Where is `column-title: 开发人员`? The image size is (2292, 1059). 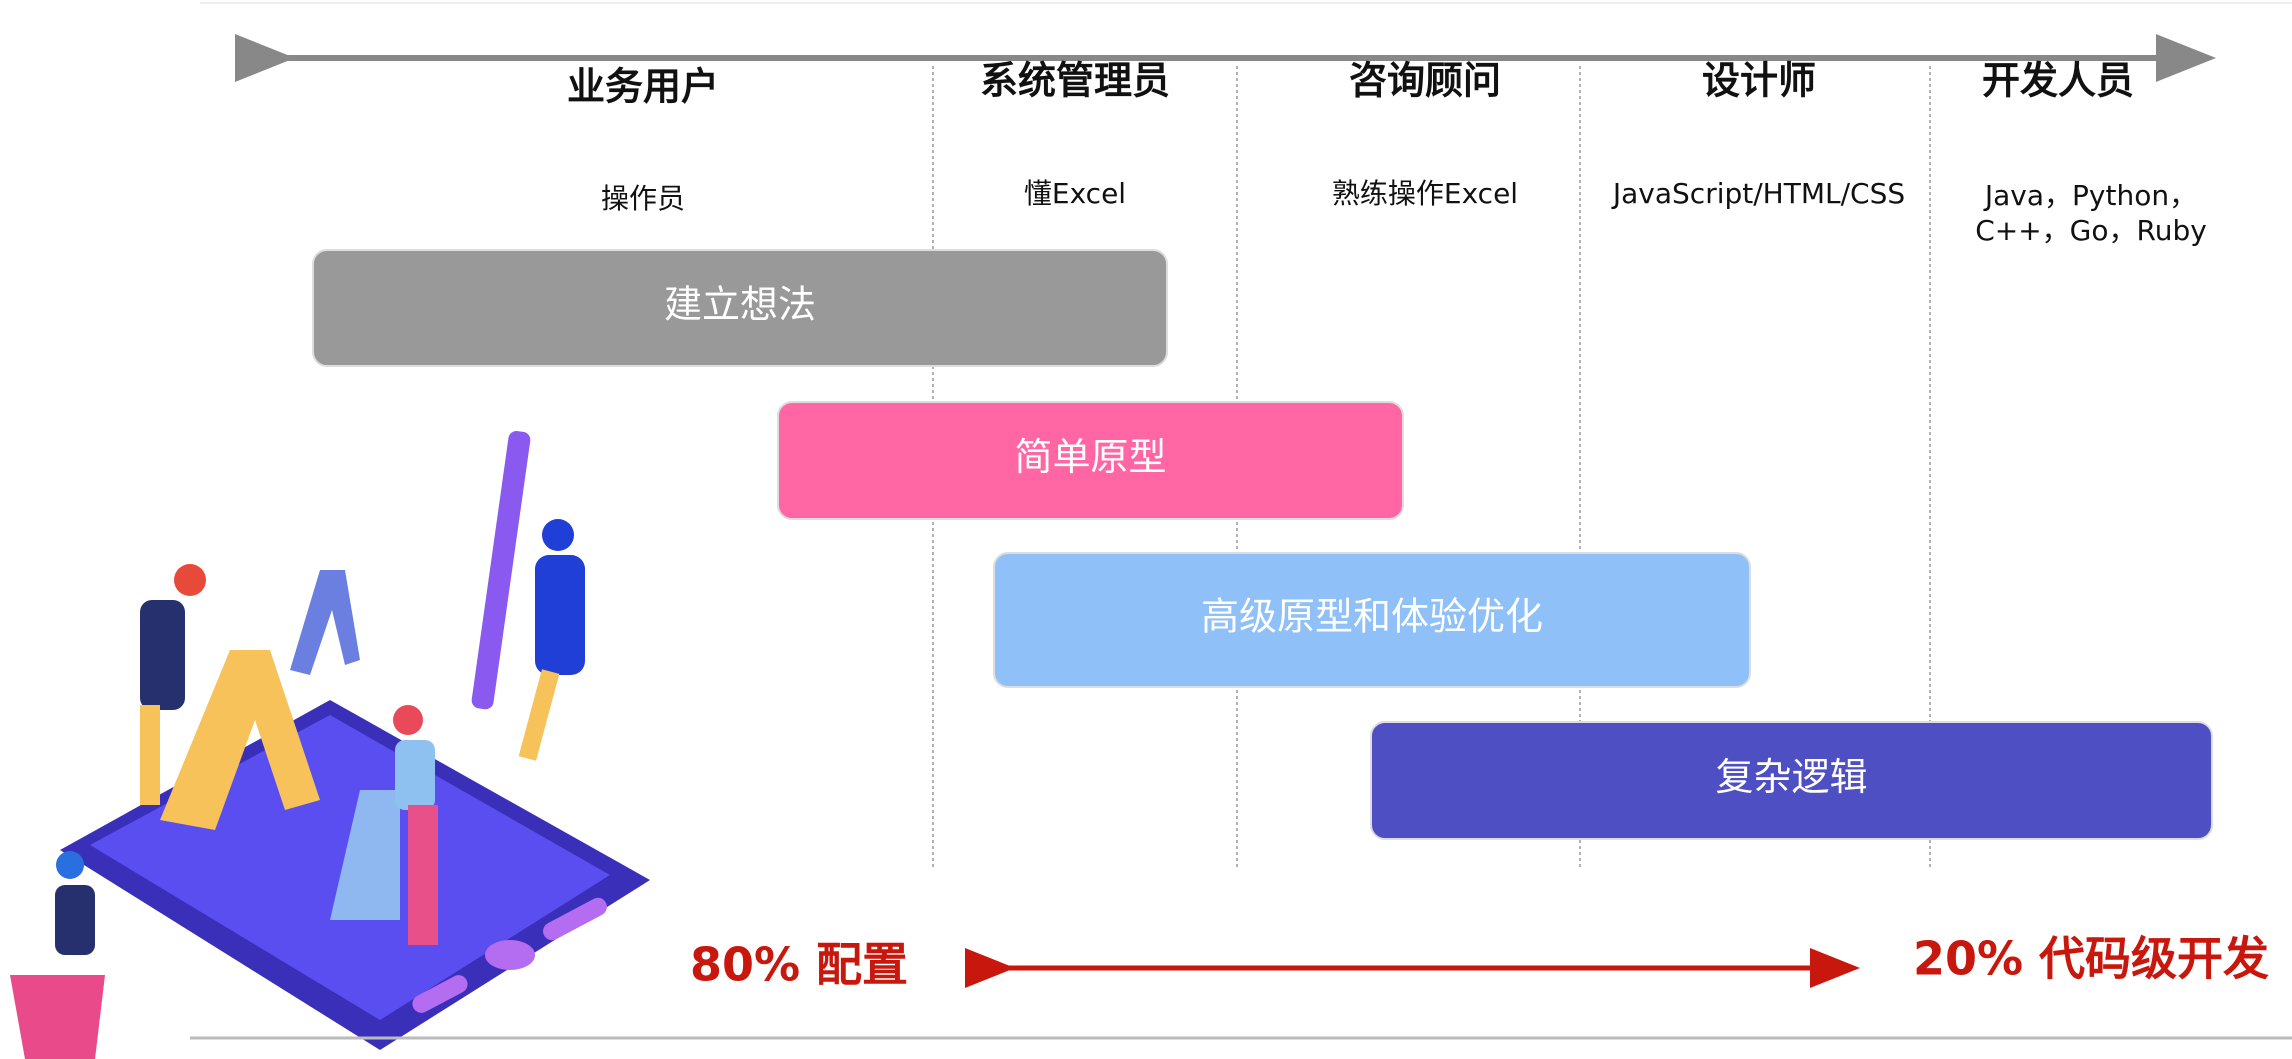 column-title: 开发人员 is located at coordinates (2058, 80).